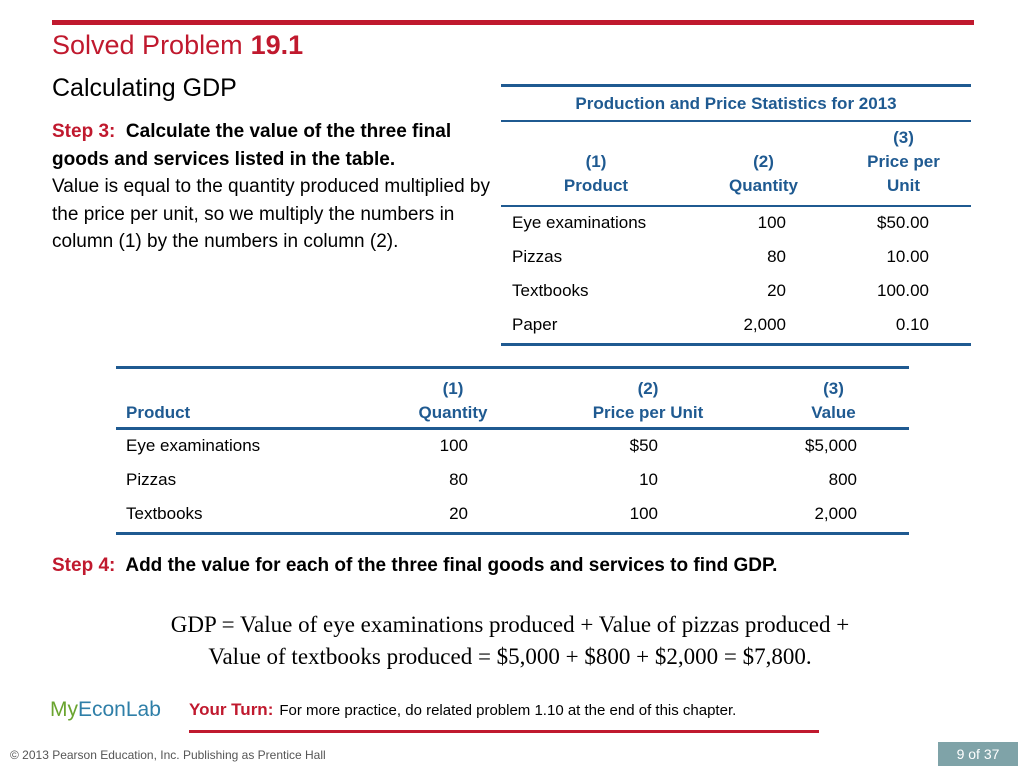  What do you see at coordinates (535, 324) in the screenshot?
I see `table1-cell-product: Paper` at bounding box center [535, 324].